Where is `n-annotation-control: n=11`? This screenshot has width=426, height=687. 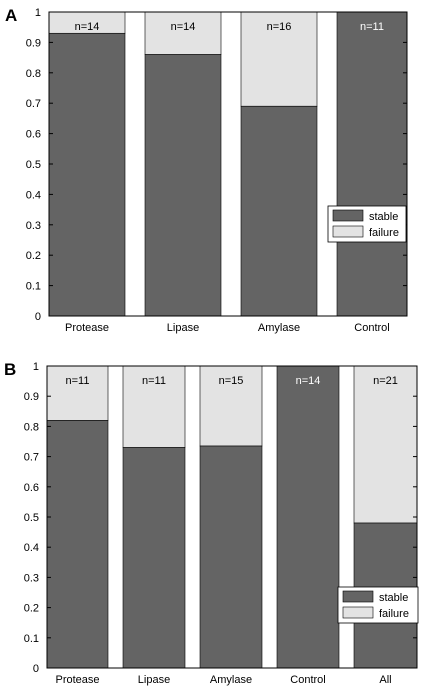
n-annotation-control: n=11 is located at coordinates (372, 27).